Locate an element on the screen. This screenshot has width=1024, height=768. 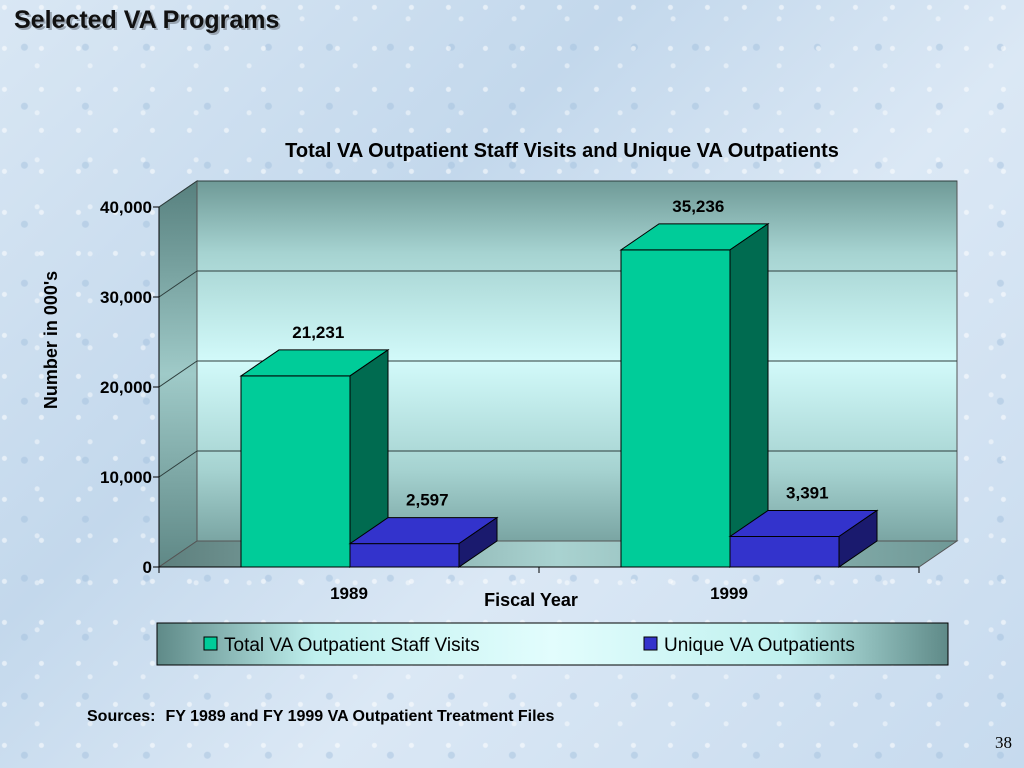
legend-swatch-total-visits is located at coordinates (210, 643).